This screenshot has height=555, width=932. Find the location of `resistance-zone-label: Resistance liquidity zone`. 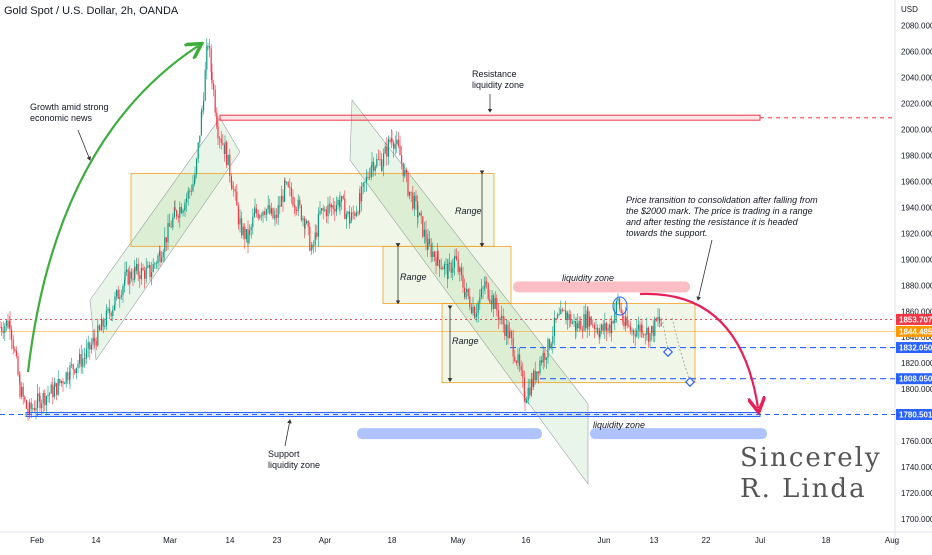

resistance-zone-label: Resistance liquidity zone is located at coordinates (498, 79).